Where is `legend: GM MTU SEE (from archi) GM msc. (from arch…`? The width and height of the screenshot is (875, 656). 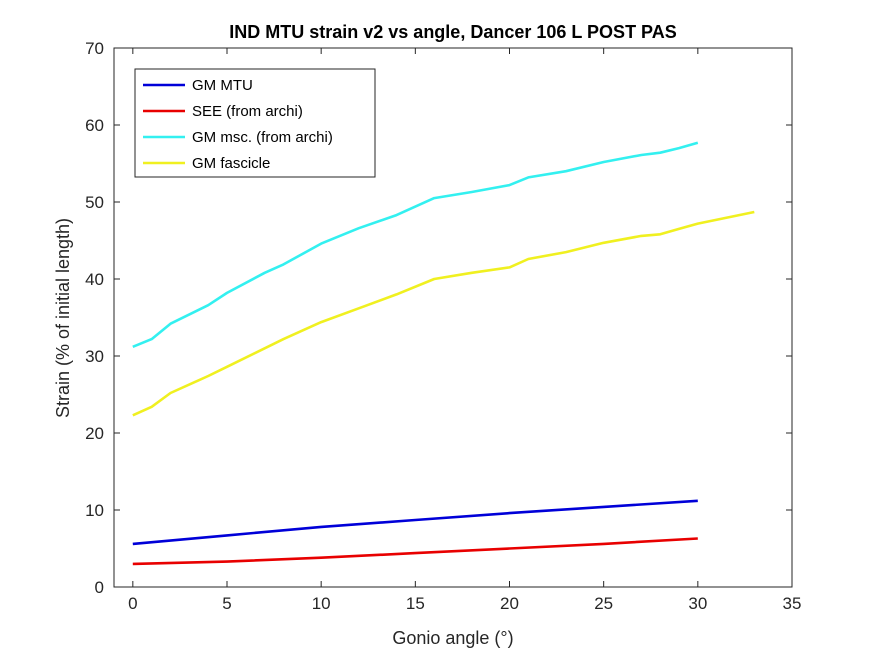 legend: GM MTU SEE (from archi) GM msc. (from arch… is located at coordinates (255, 123).